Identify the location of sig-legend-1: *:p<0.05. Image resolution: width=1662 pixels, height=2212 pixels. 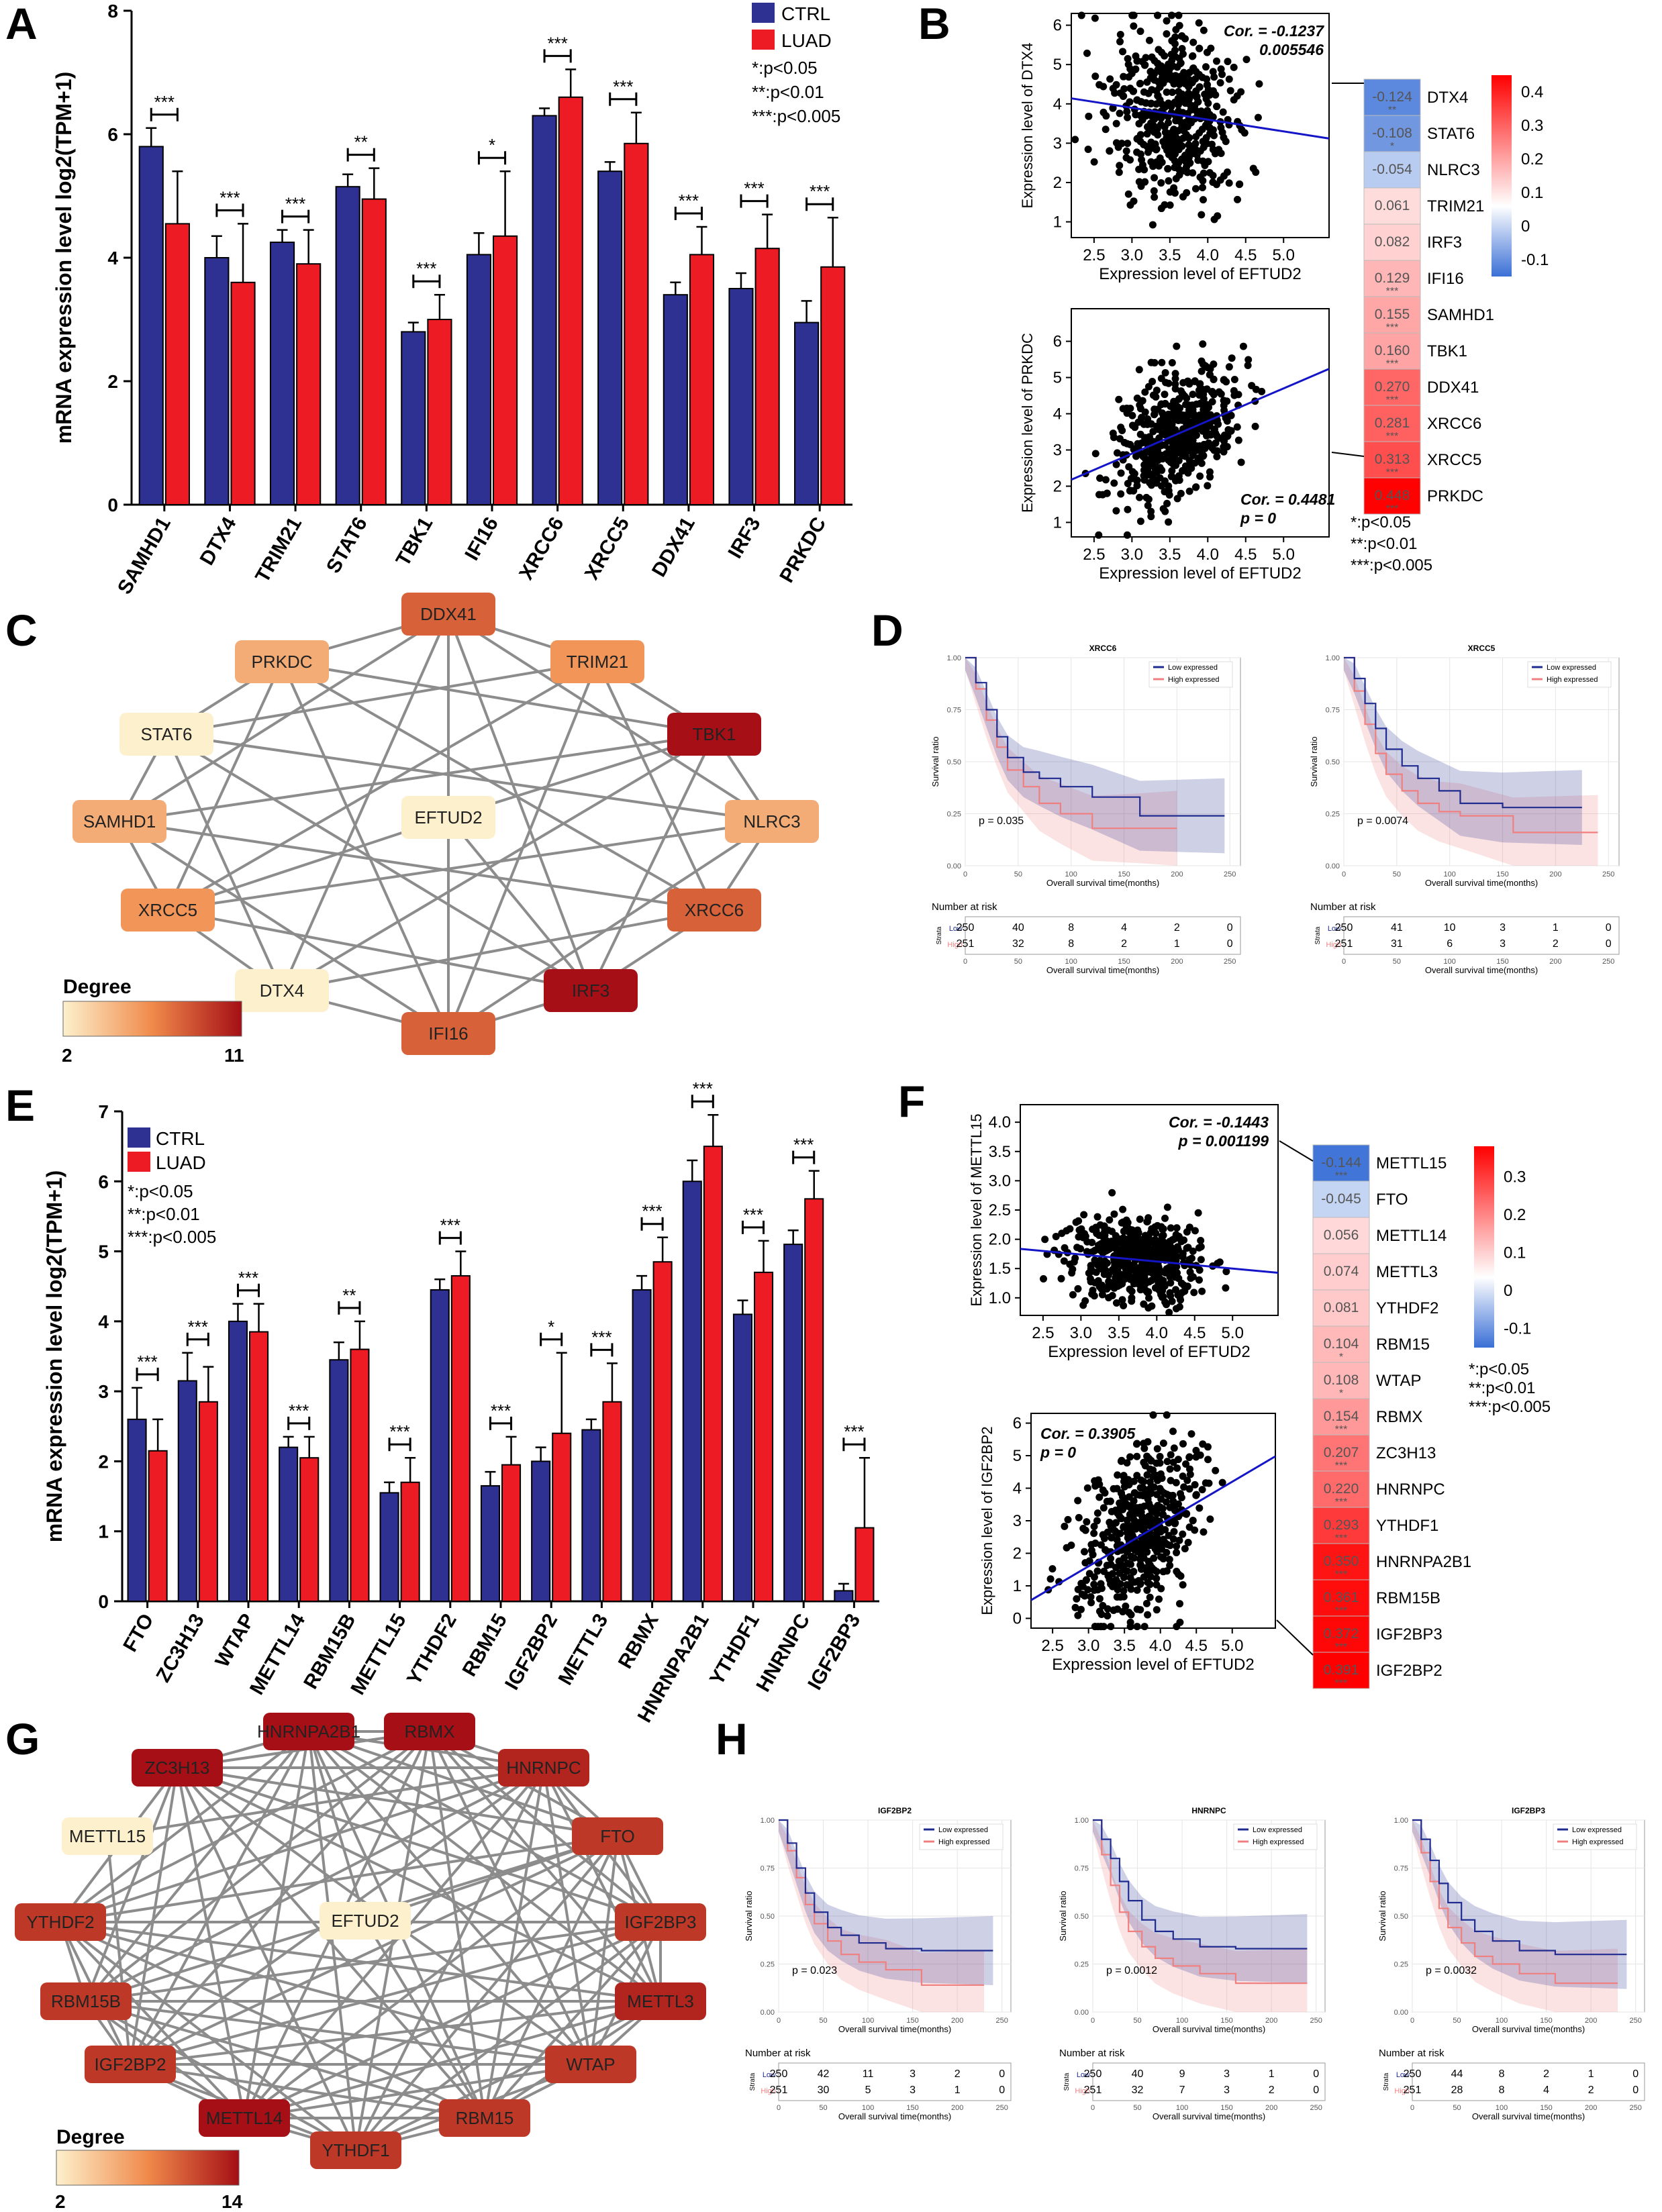
(785, 68).